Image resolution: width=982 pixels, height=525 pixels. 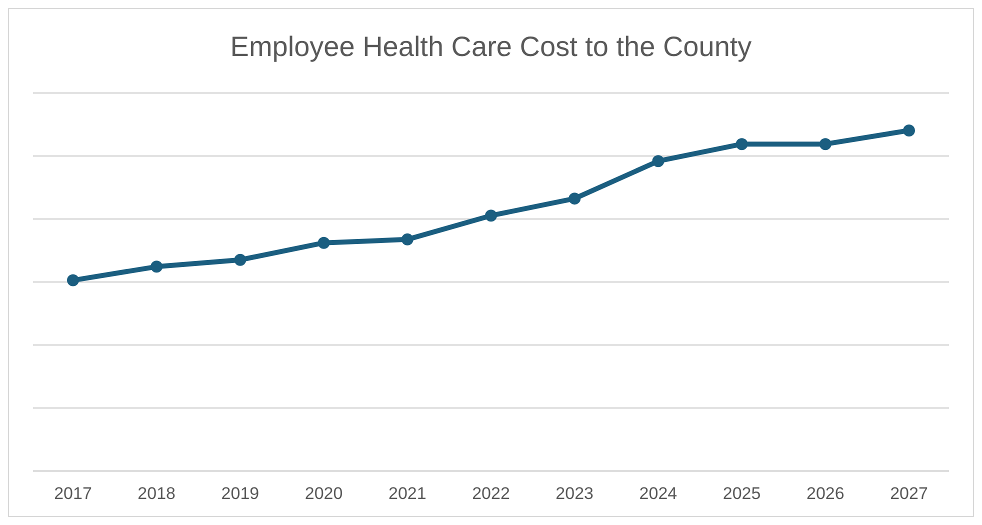 I want to click on x-tick-label: 2020, so click(x=323, y=494).